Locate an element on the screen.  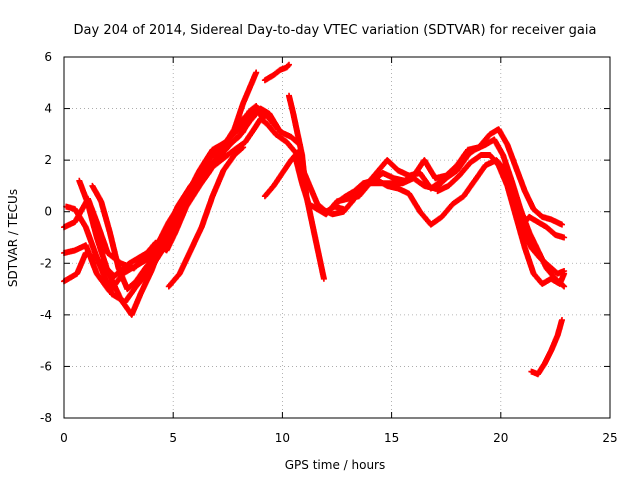
x-tick-label: 15 is located at coordinates (391, 438).